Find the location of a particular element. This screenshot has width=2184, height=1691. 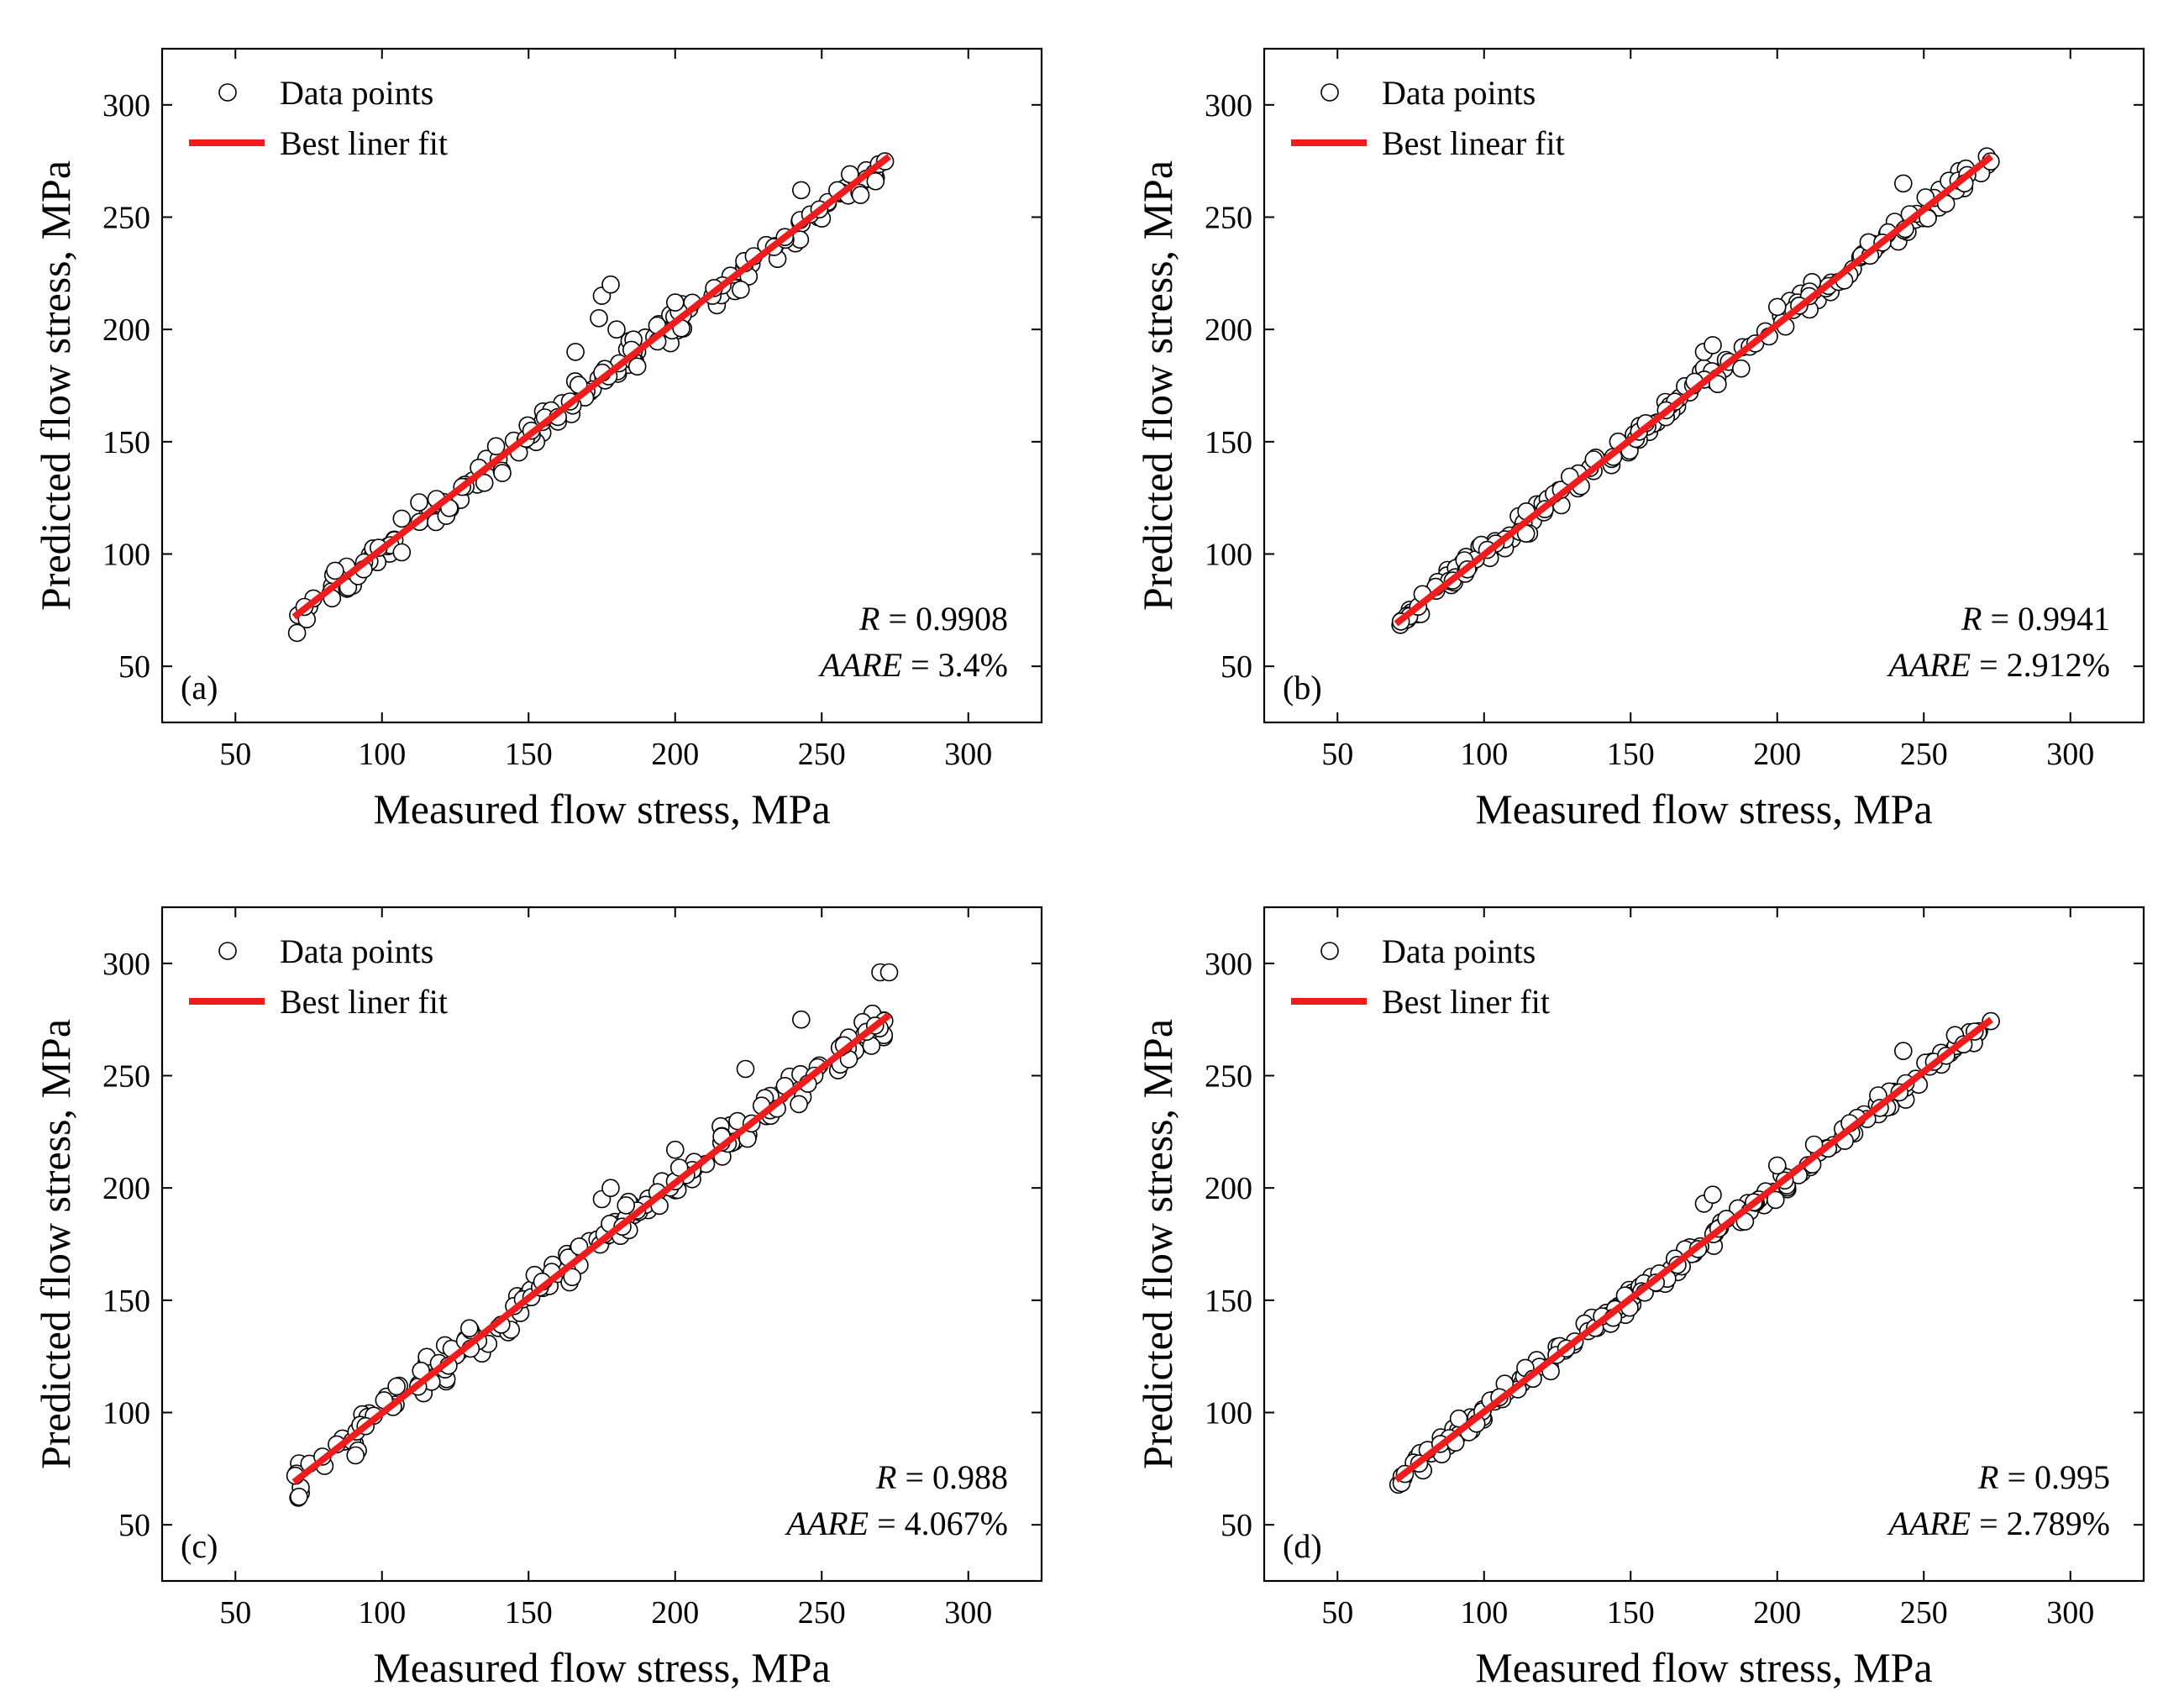

stat-r-value: = 0.995 is located at coordinates (2054, 1477).